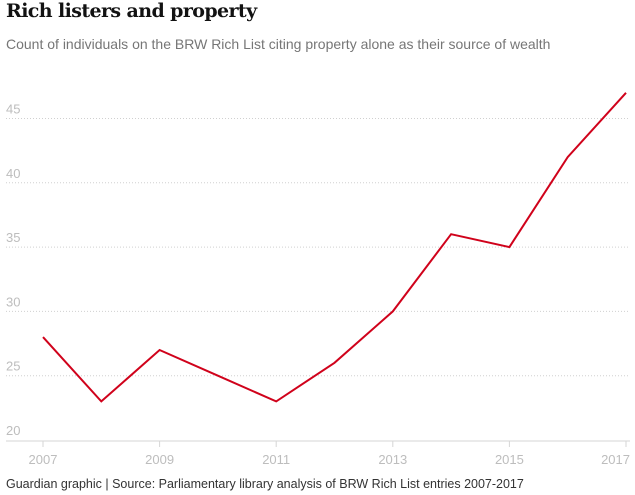 This screenshot has height=495, width=635. What do you see at coordinates (159, 459) in the screenshot?
I see `x-tick-label: 2009` at bounding box center [159, 459].